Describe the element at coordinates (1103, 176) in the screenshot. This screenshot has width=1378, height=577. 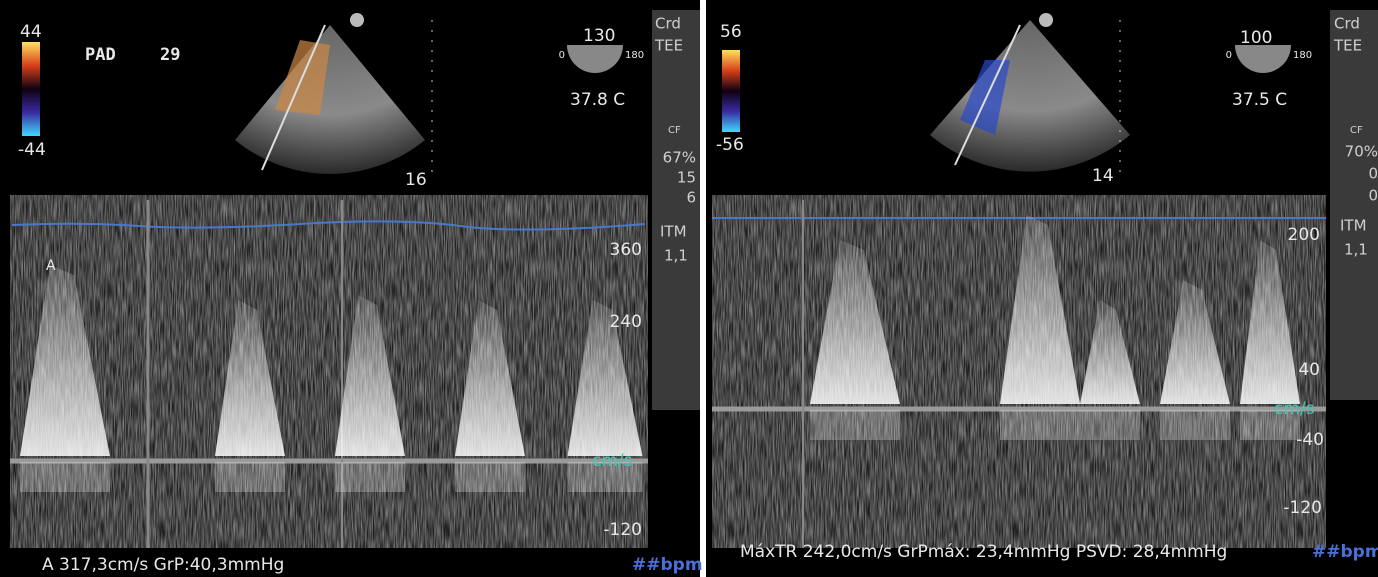
I see `depth: 14` at that location.